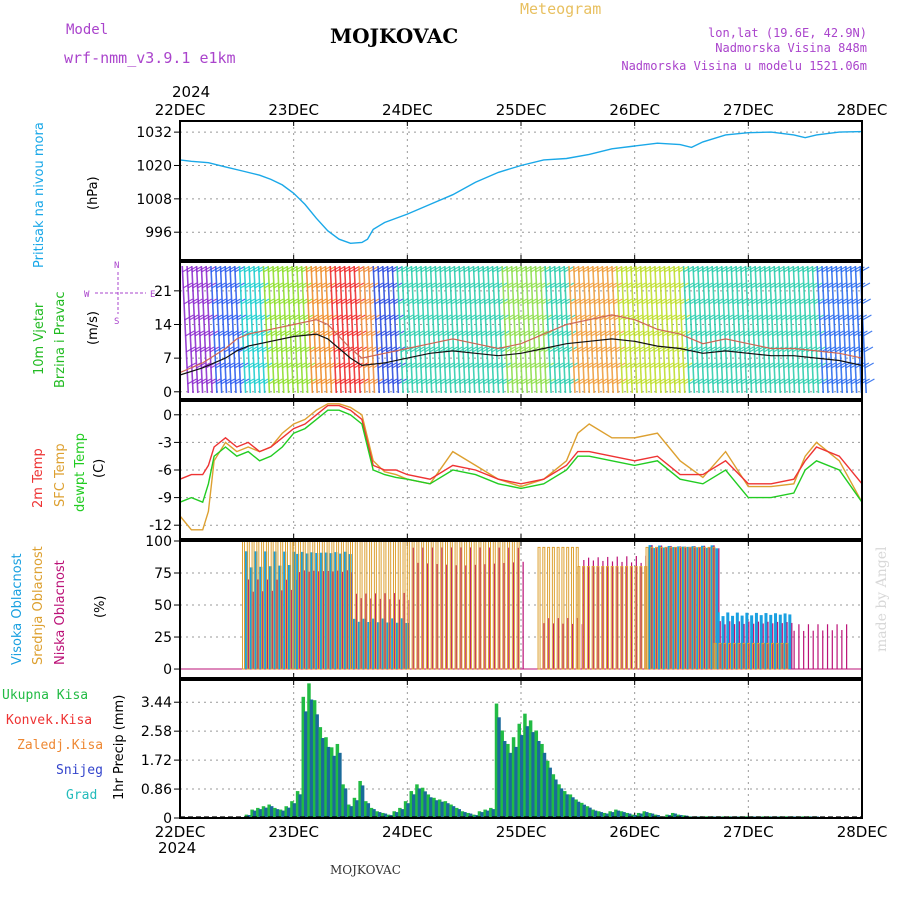  Describe the element at coordinates (521, 354) in the screenshot. I see `wind-speed-line` at that location.